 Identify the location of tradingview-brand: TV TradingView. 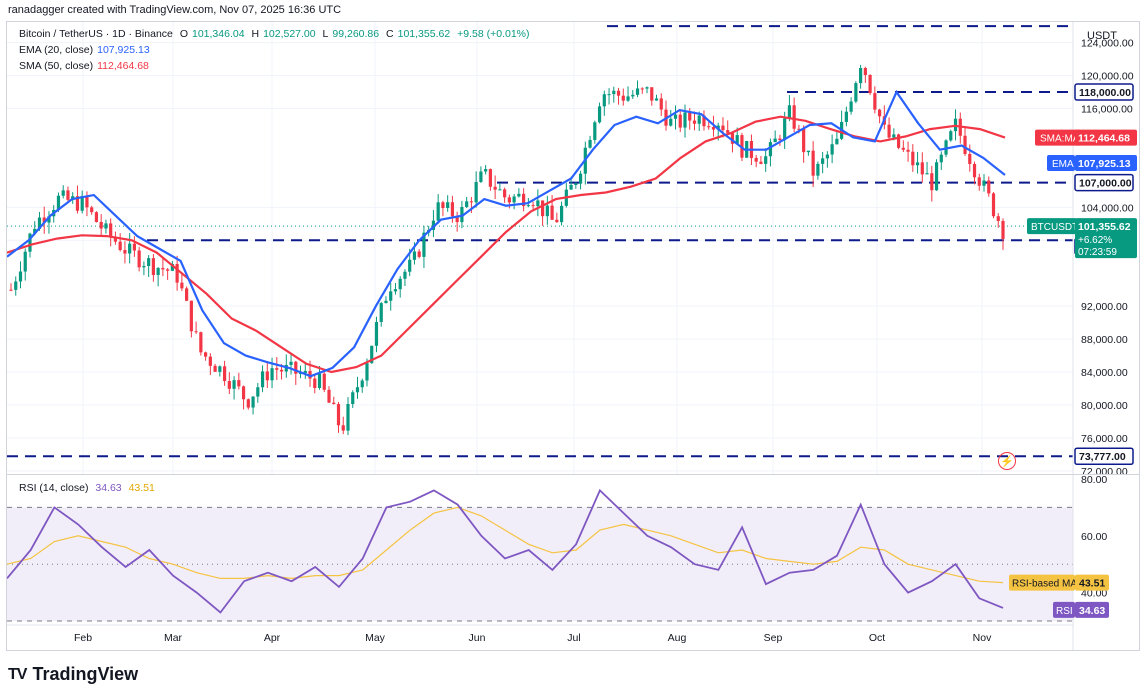
(73, 674).